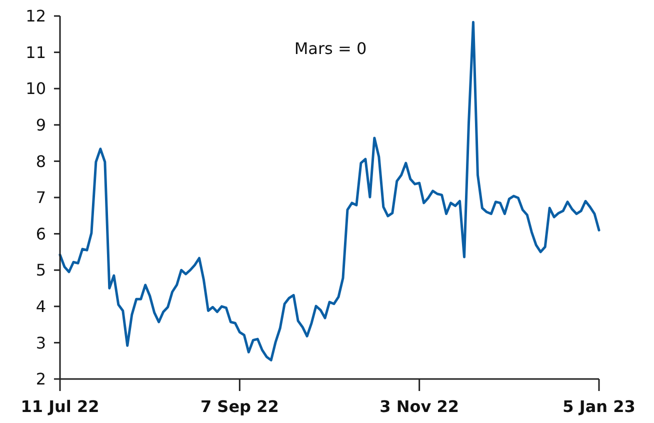  What do you see at coordinates (41, 234) in the screenshot?
I see `y-tick-label: 6` at bounding box center [41, 234].